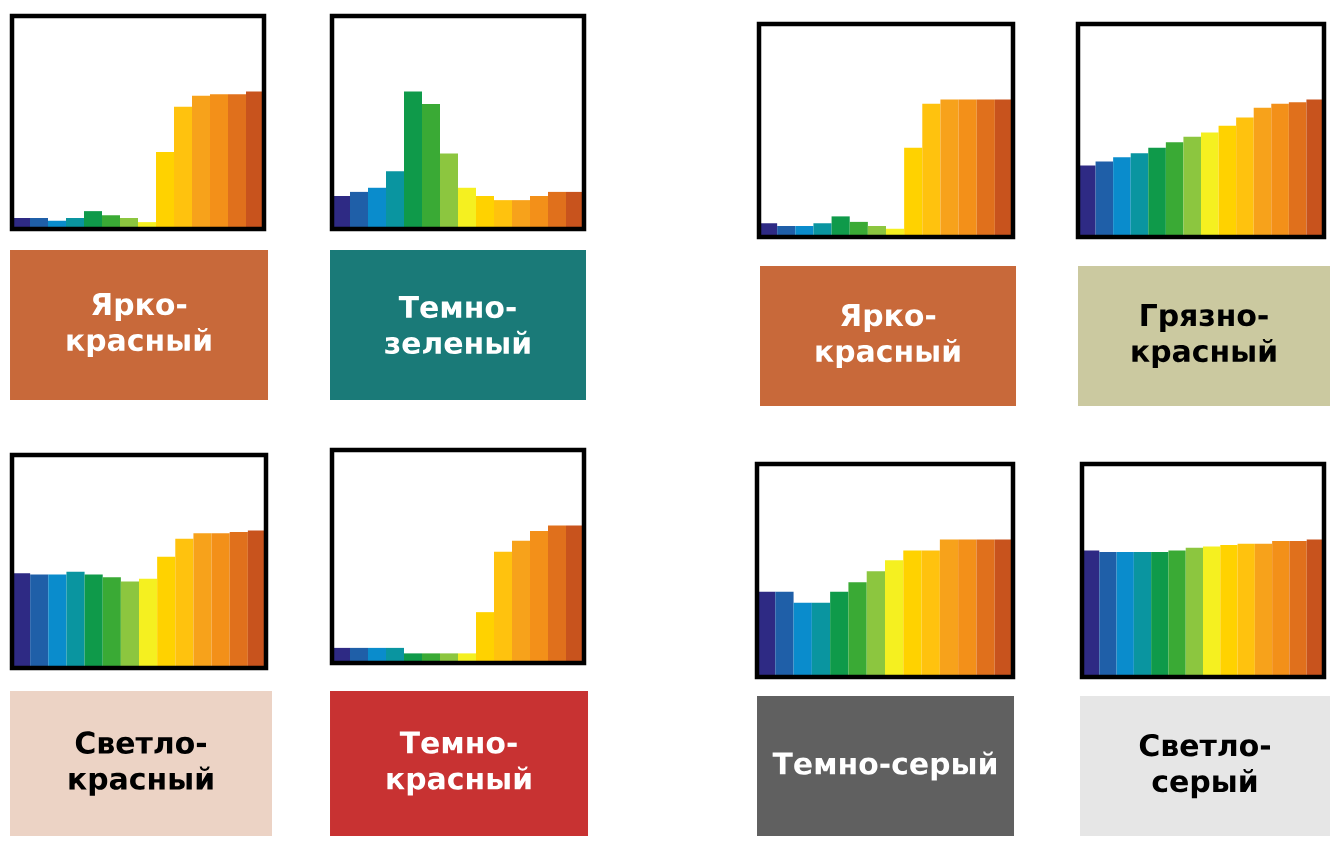  What do you see at coordinates (141, 763) in the screenshot?
I see `text: Светло-красный` at bounding box center [141, 763].